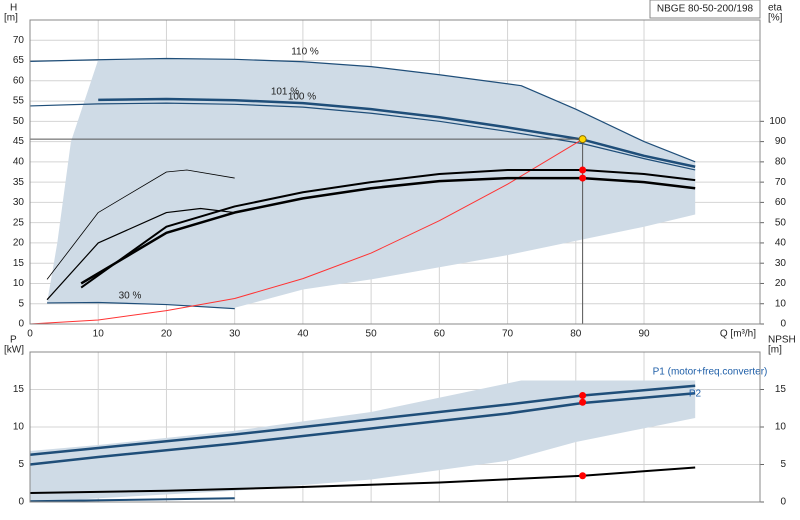  I want to click on y2-tick-label: 15, so click(781, 389).